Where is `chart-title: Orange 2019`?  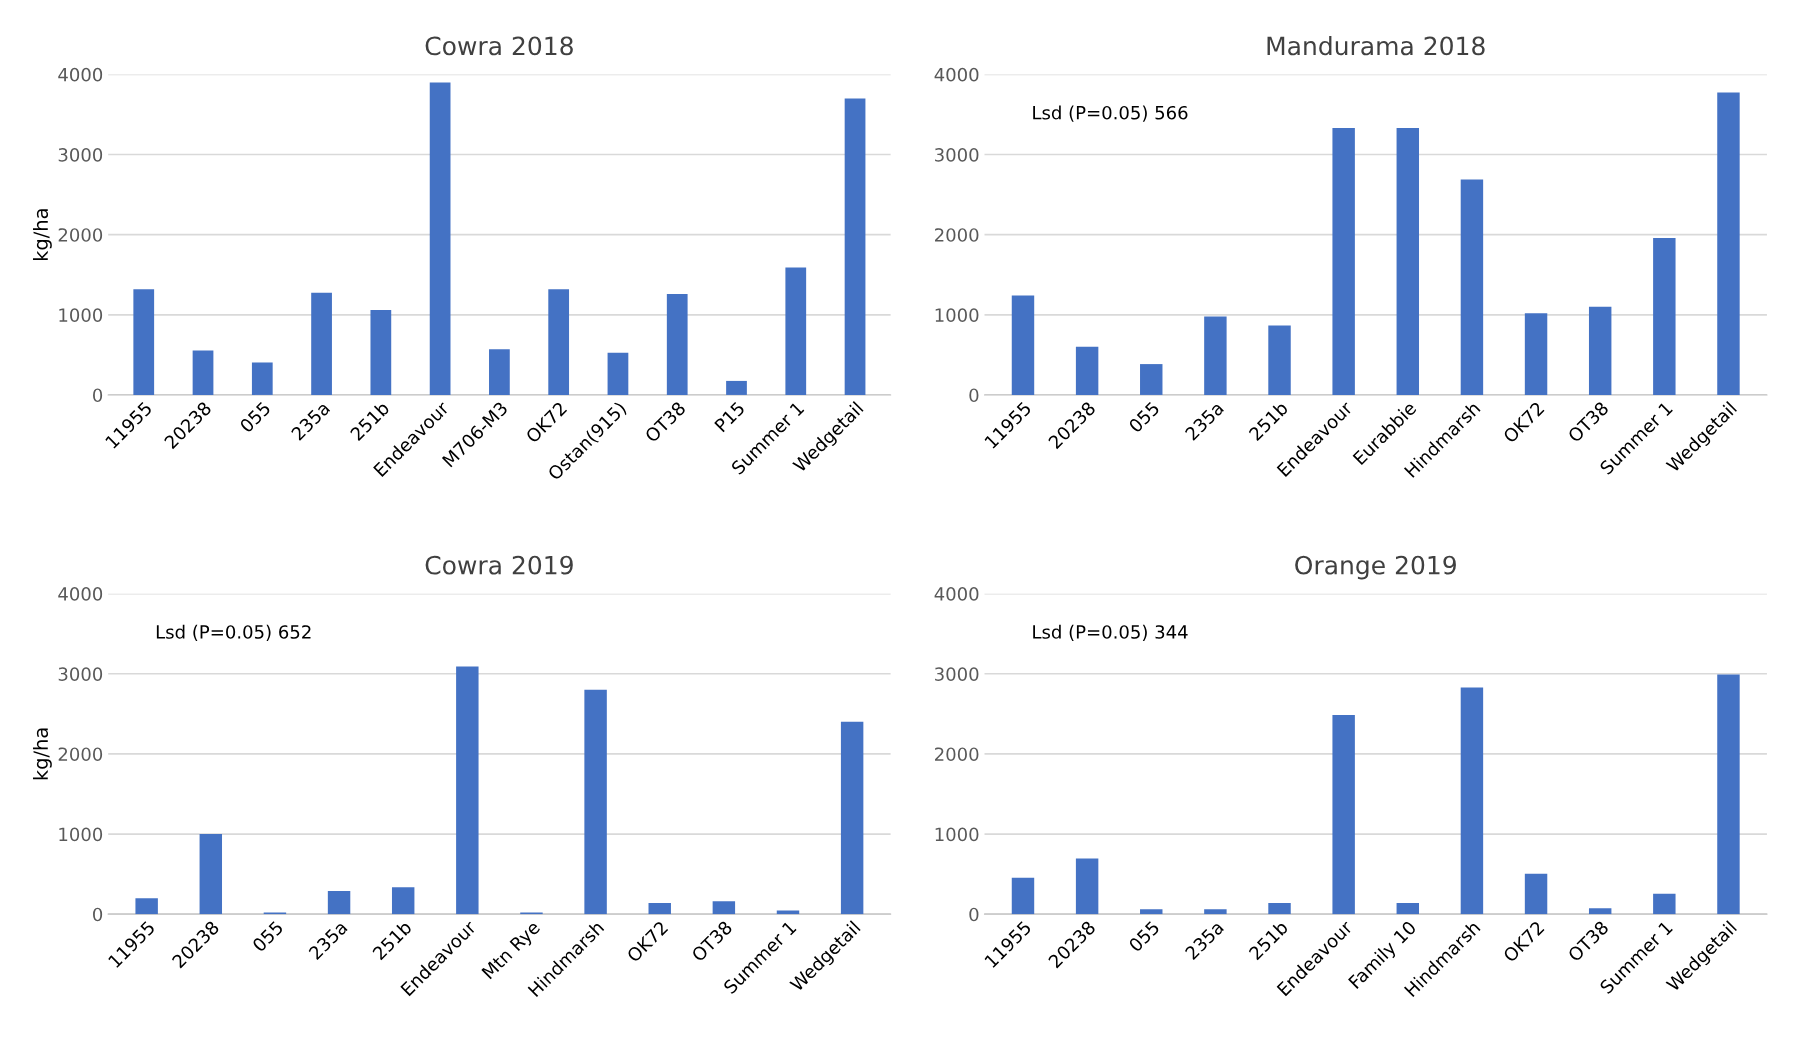
chart-title: Orange 2019 is located at coordinates (1375, 567).